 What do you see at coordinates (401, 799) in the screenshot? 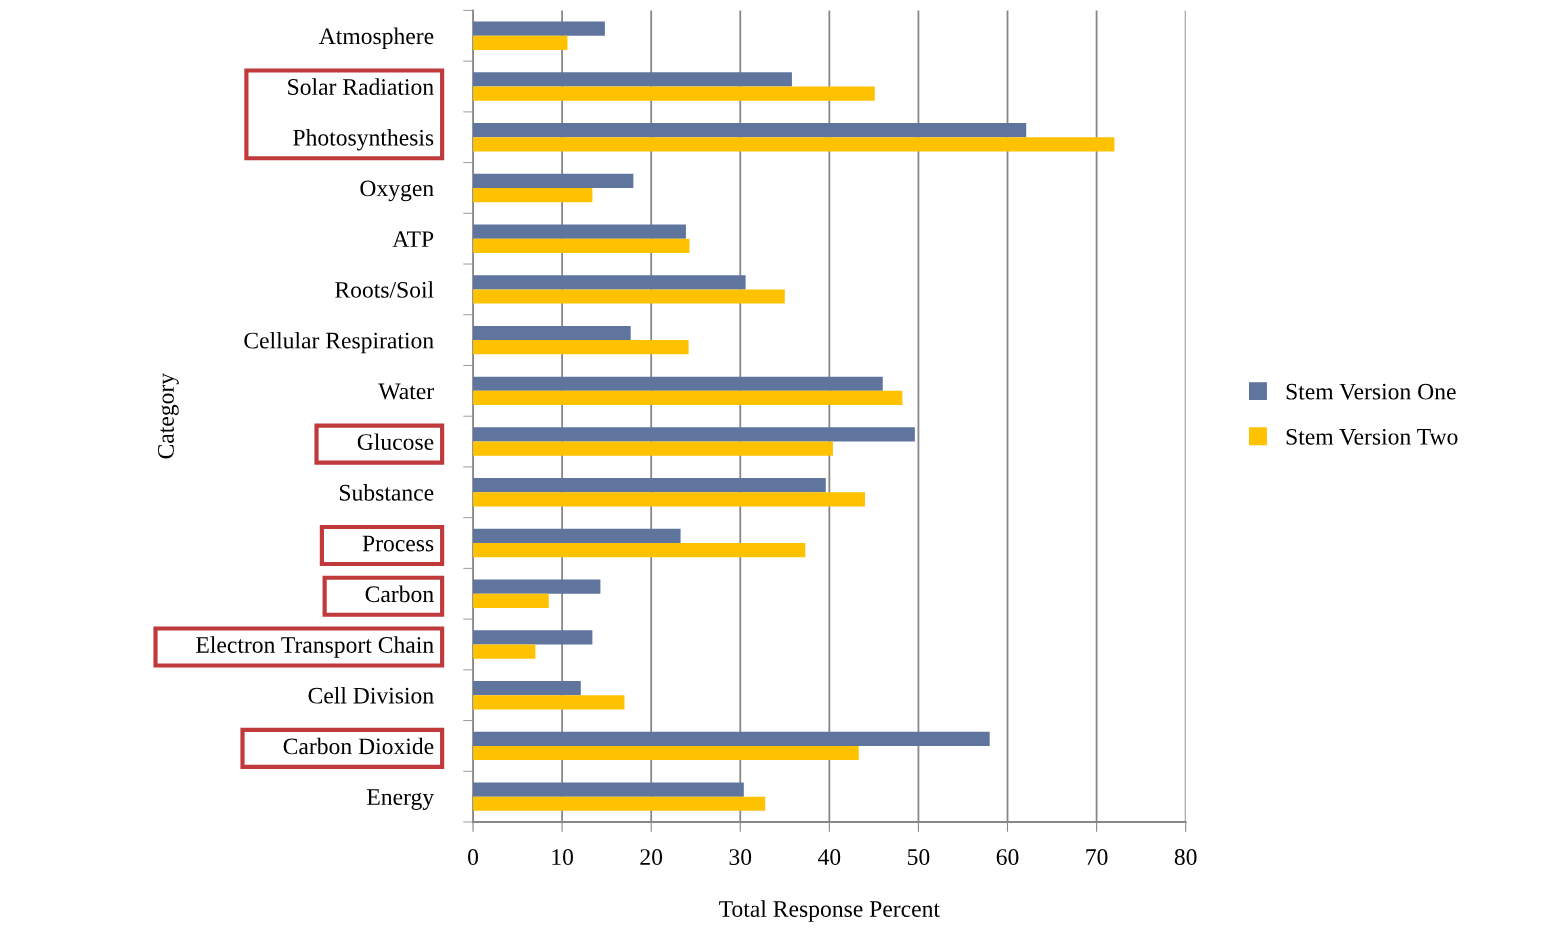
I see `y-tick-label: Energy` at bounding box center [401, 799].